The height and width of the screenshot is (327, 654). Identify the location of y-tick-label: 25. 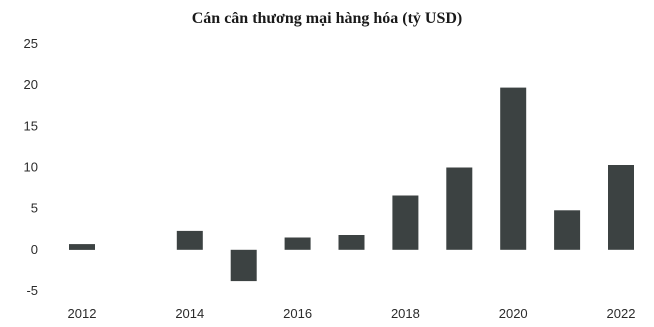
(31, 43).